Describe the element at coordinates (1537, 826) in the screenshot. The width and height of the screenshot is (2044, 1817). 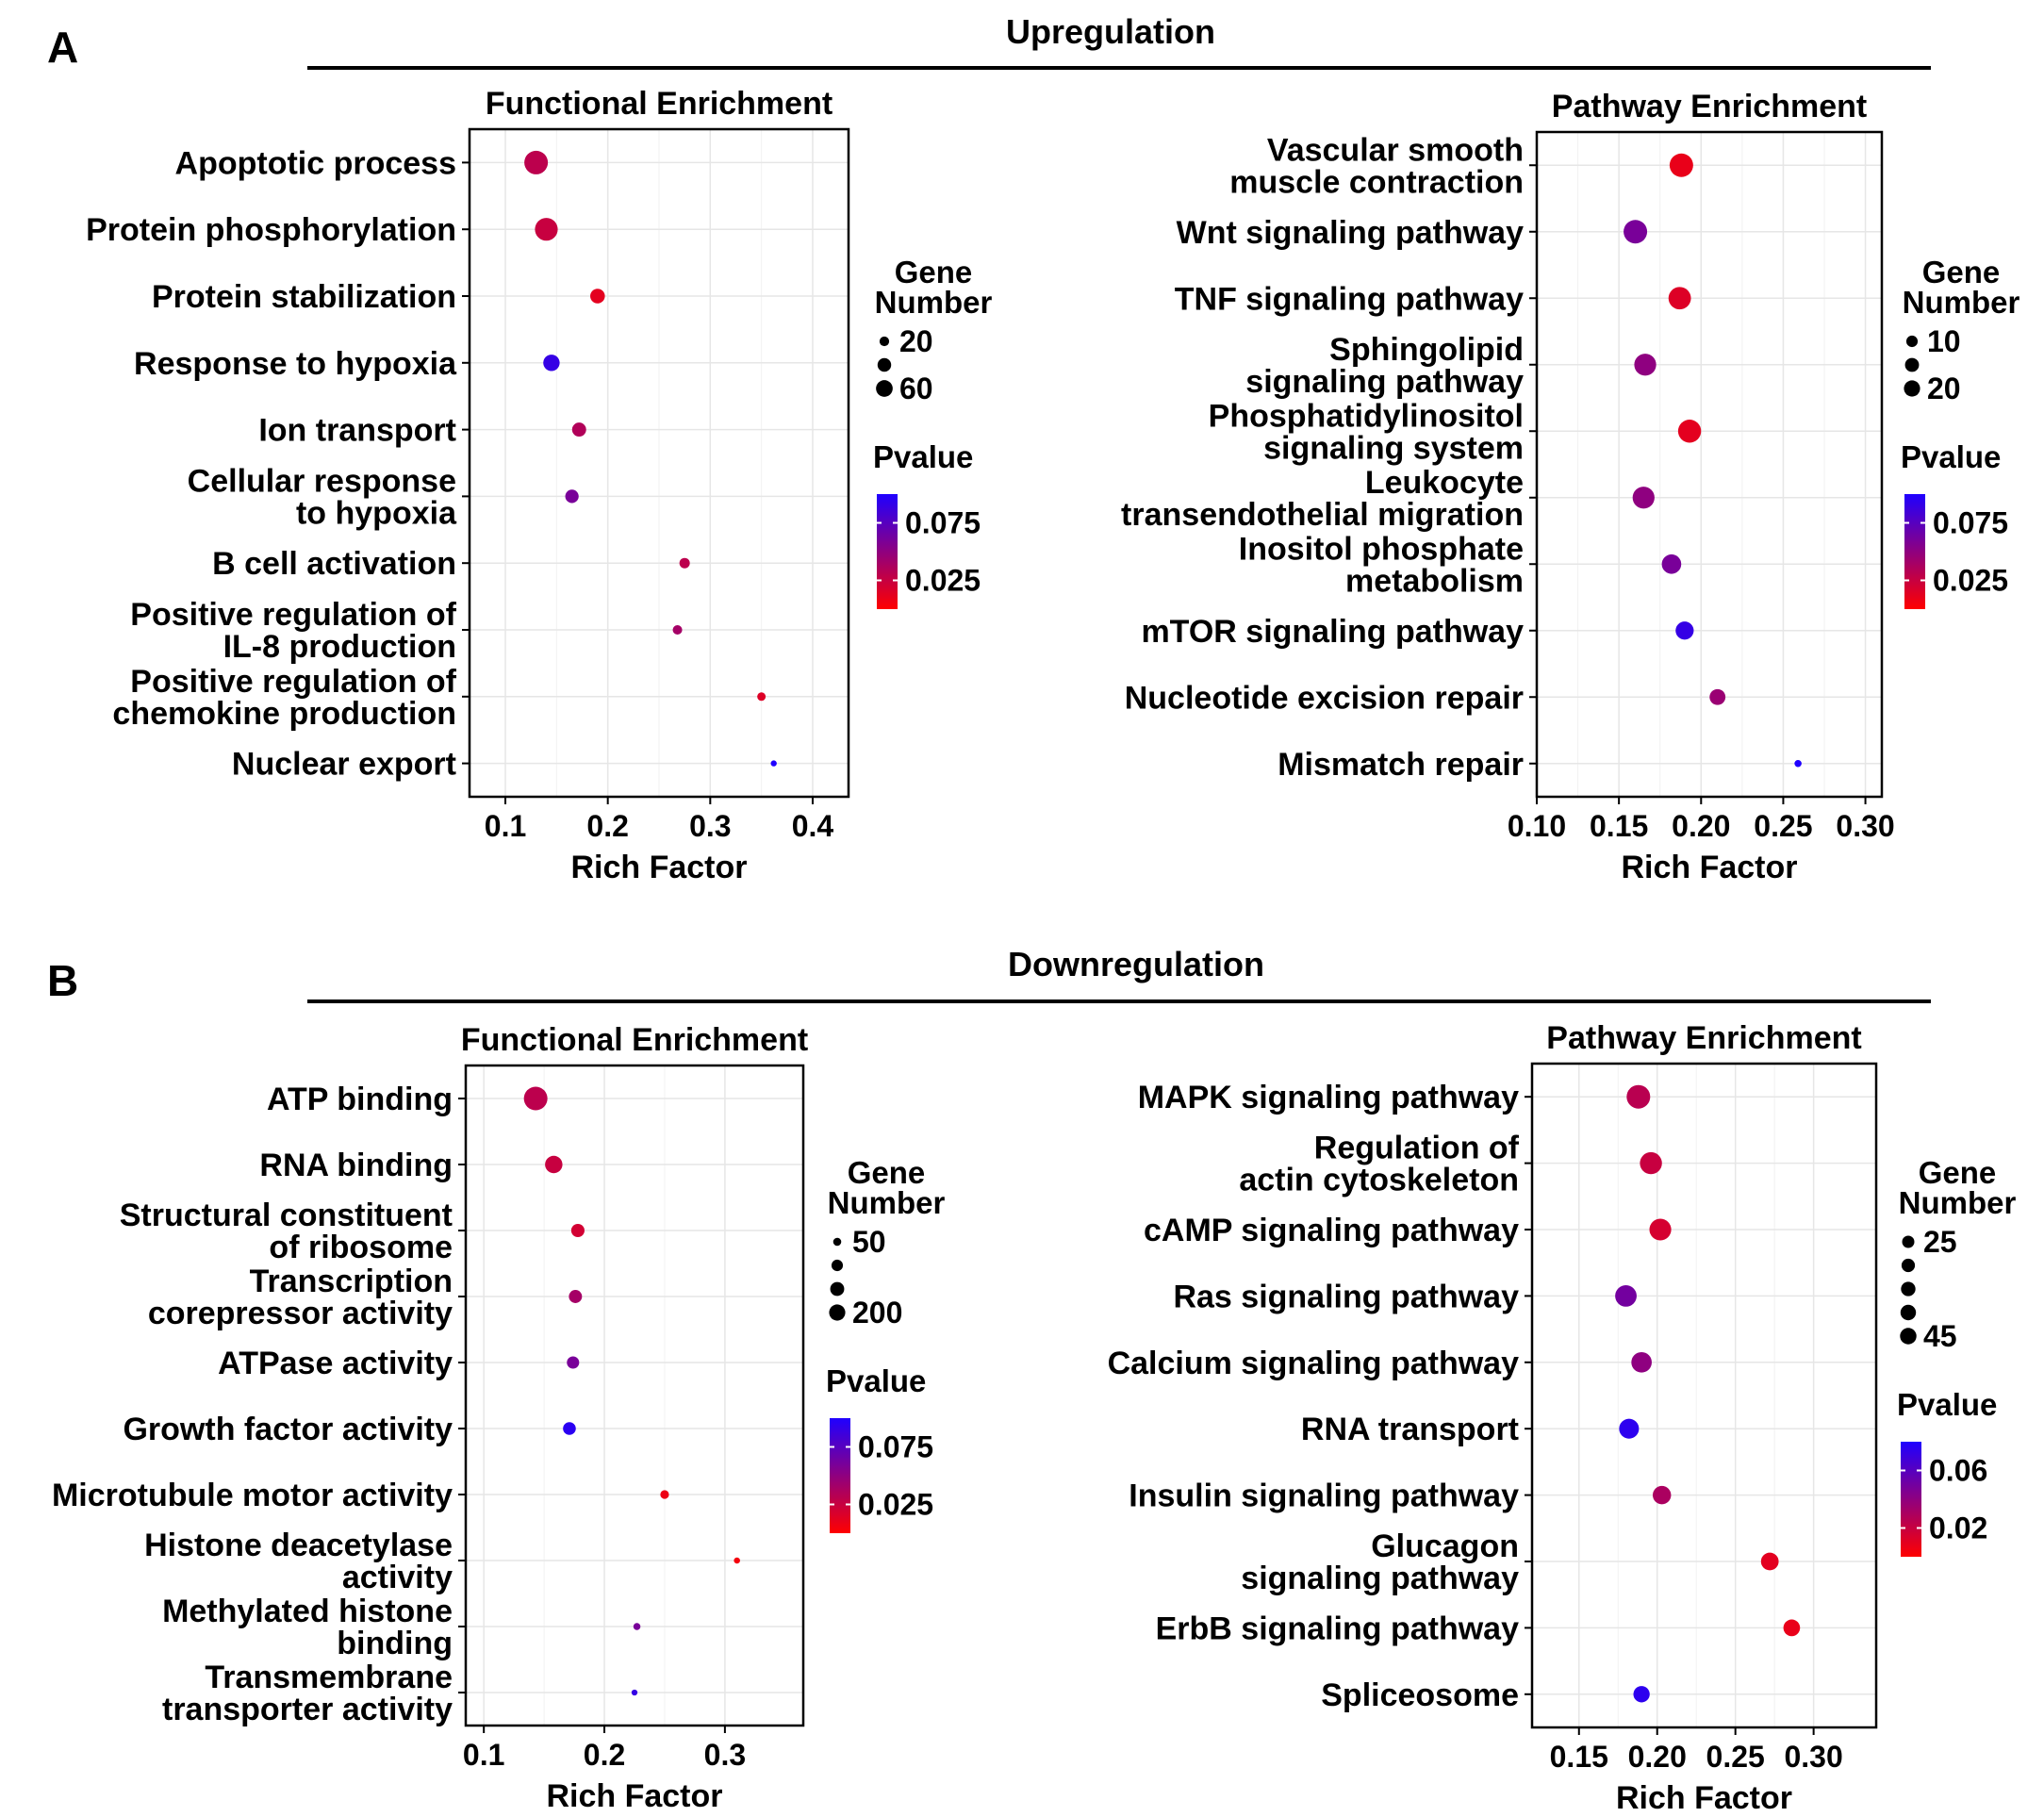
I see `x-tick-label: 0.10` at that location.